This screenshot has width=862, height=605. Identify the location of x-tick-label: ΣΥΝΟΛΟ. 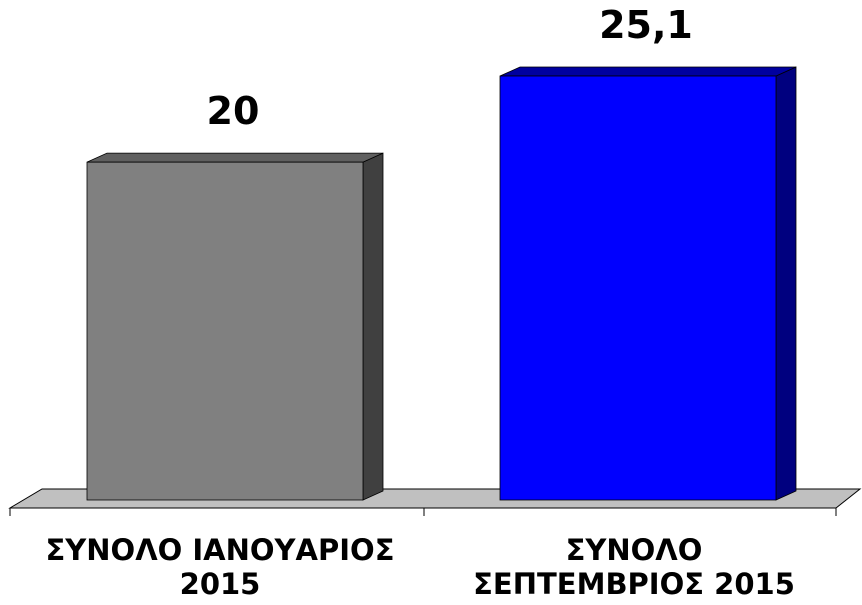
(634, 550).